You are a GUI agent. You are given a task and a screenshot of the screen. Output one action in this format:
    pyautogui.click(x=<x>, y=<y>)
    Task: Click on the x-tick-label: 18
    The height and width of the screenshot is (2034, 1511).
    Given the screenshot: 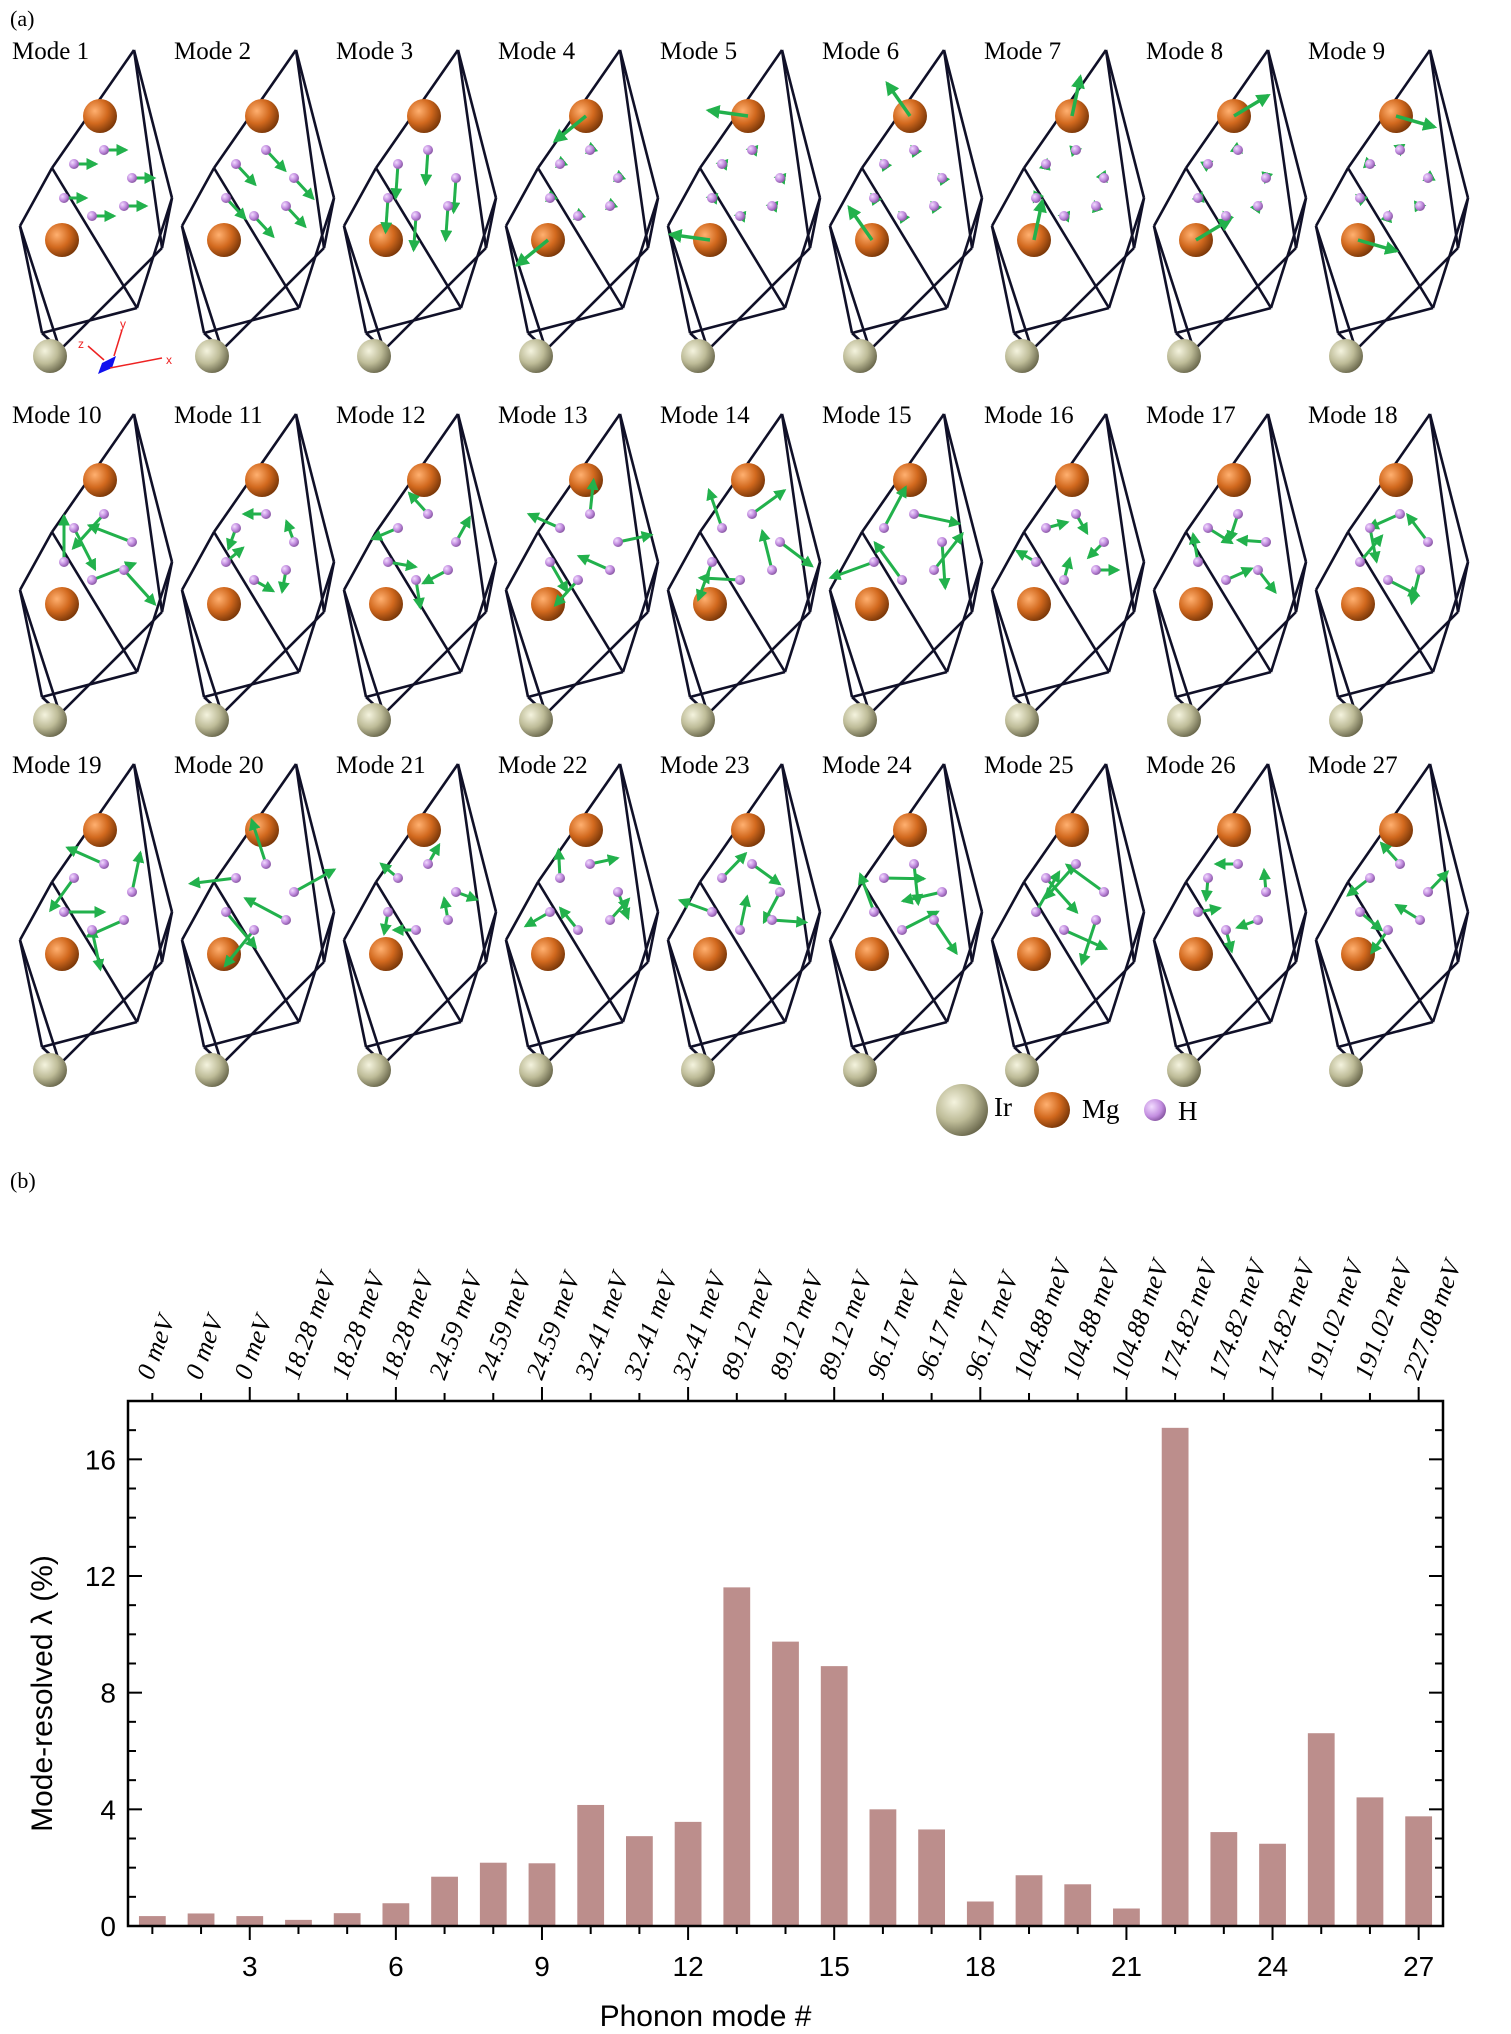 What is the action you would take?
    pyautogui.click(x=980, y=1966)
    